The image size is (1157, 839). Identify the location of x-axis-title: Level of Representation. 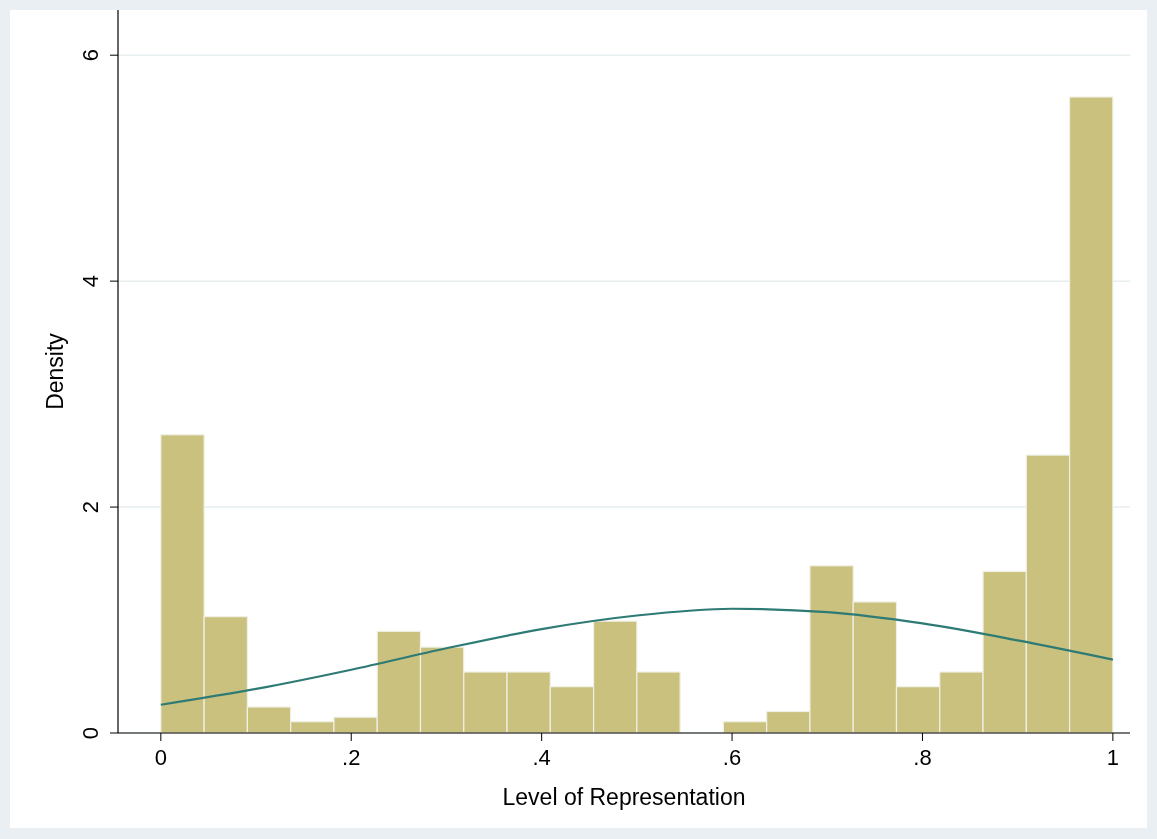
(624, 797).